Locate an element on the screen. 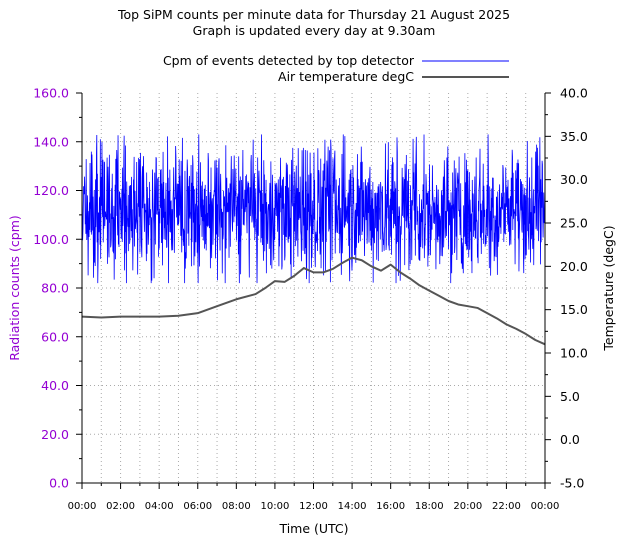  x-tick-label: 22:00 is located at coordinates (506, 506).